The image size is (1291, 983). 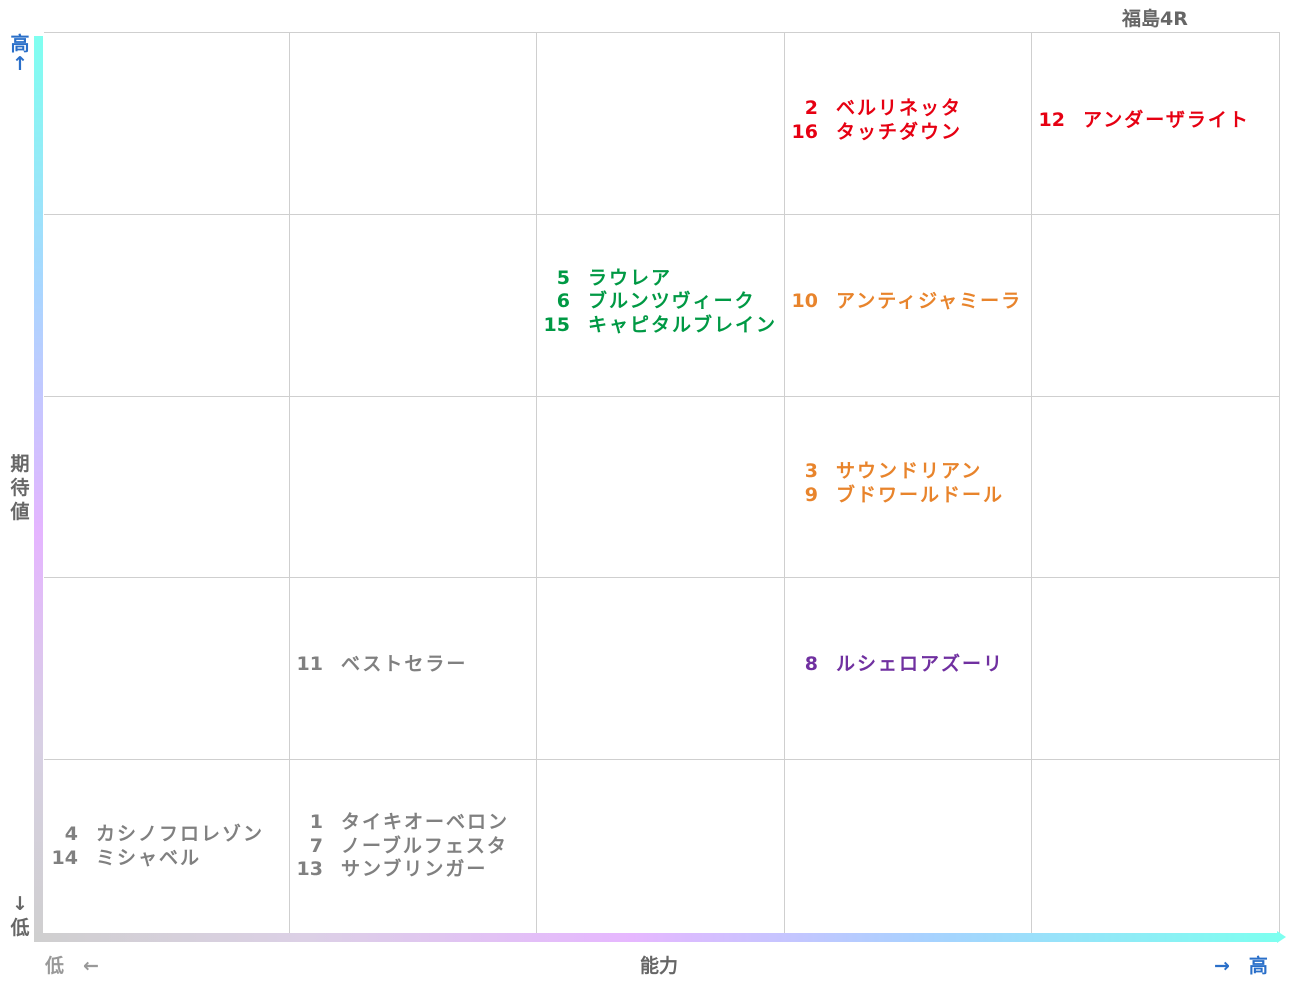 What do you see at coordinates (660, 937) in the screenshot?
I see `x-axis-arrow` at bounding box center [660, 937].